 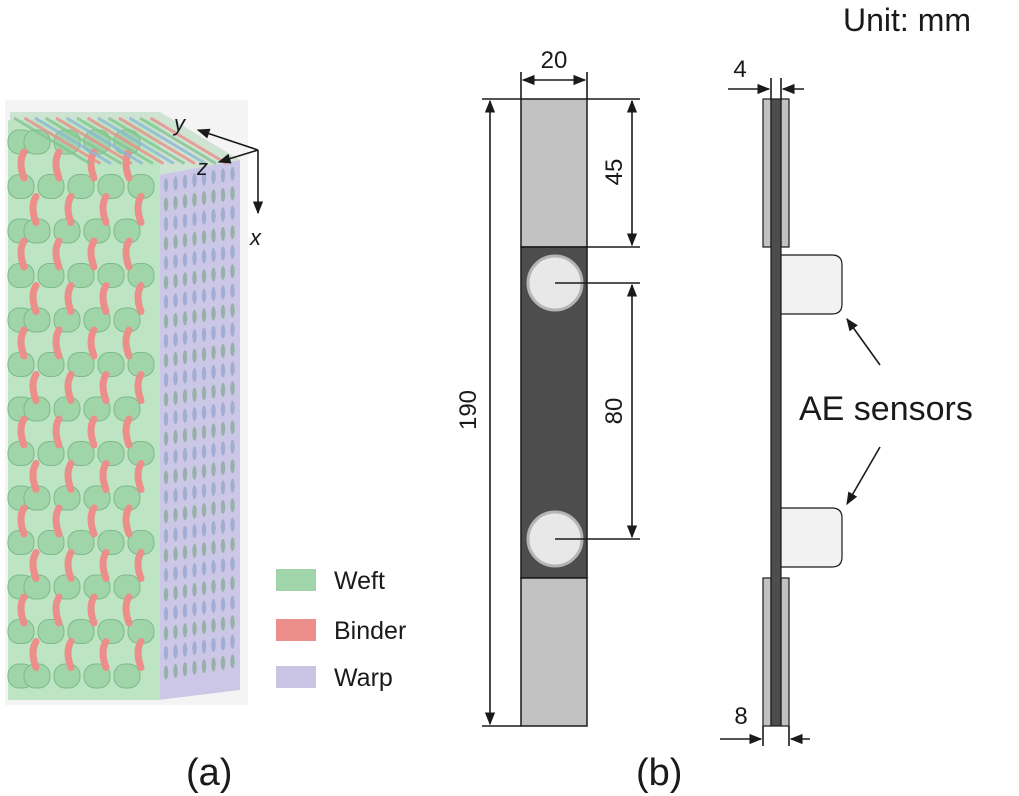 What do you see at coordinates (739, 69) in the screenshot?
I see `tab-thickness-label: 4` at bounding box center [739, 69].